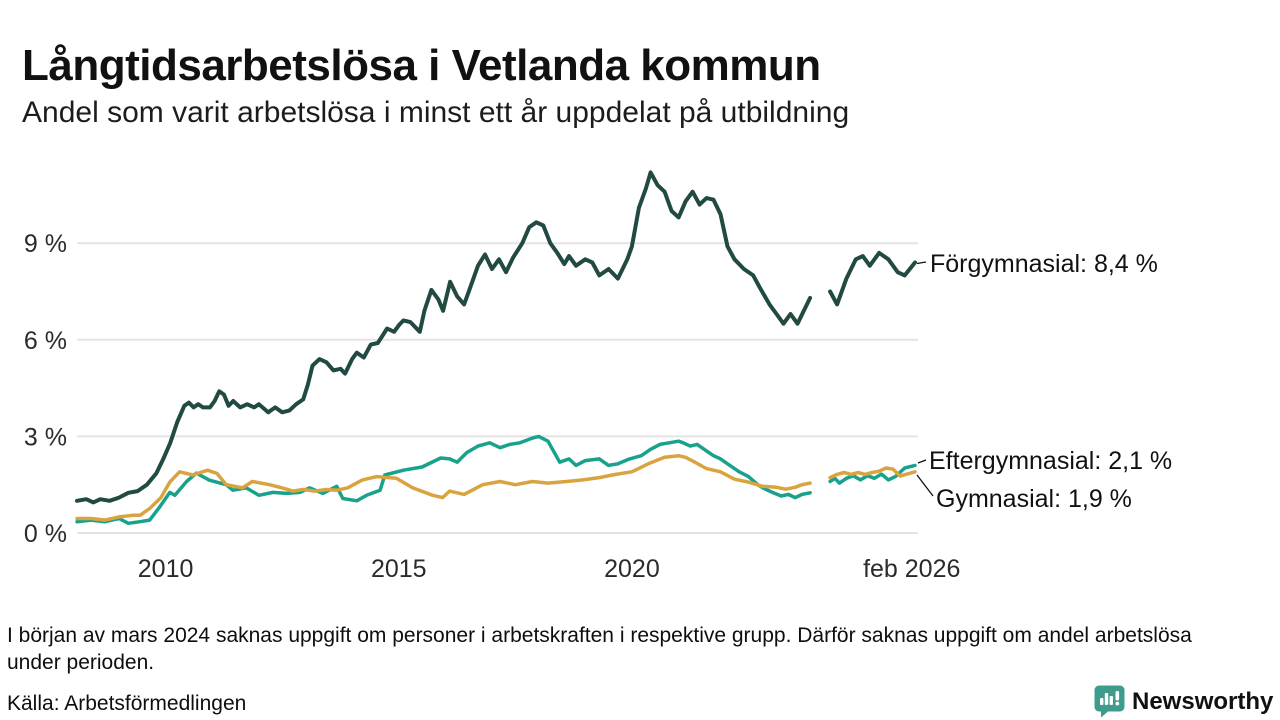 This screenshot has width=1280, height=720. I want to click on y-tick-label: 3 %, so click(45, 437).